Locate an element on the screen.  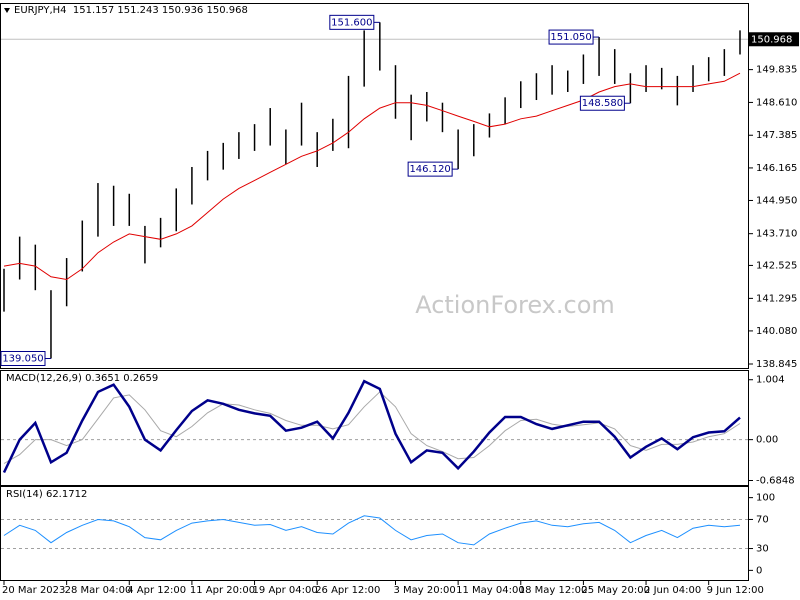
last-price-box is located at coordinates (774, 39).